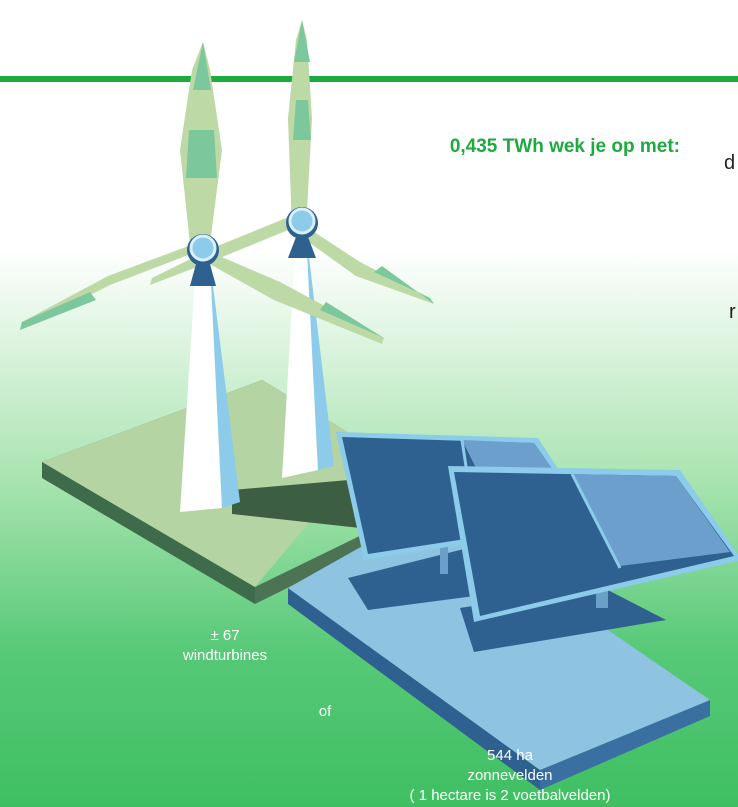 The width and height of the screenshot is (738, 807). Describe the element at coordinates (510, 755) in the screenshot. I see `solar-area: 544 ha` at that location.